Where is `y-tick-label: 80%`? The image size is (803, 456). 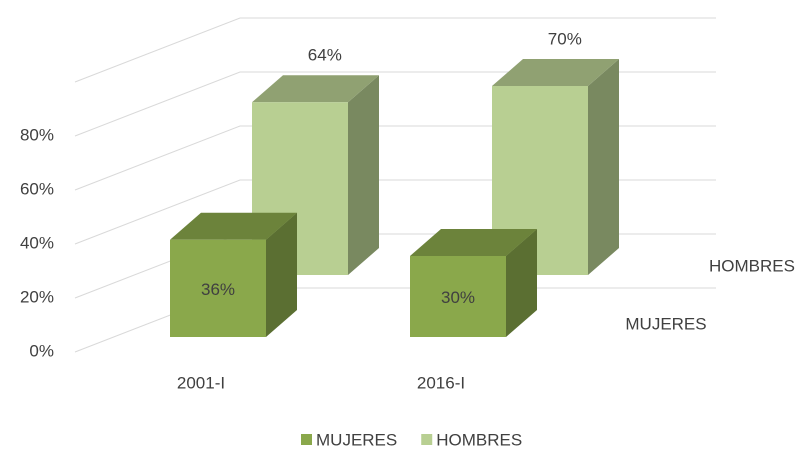
y-tick-label: 80% is located at coordinates (37, 134).